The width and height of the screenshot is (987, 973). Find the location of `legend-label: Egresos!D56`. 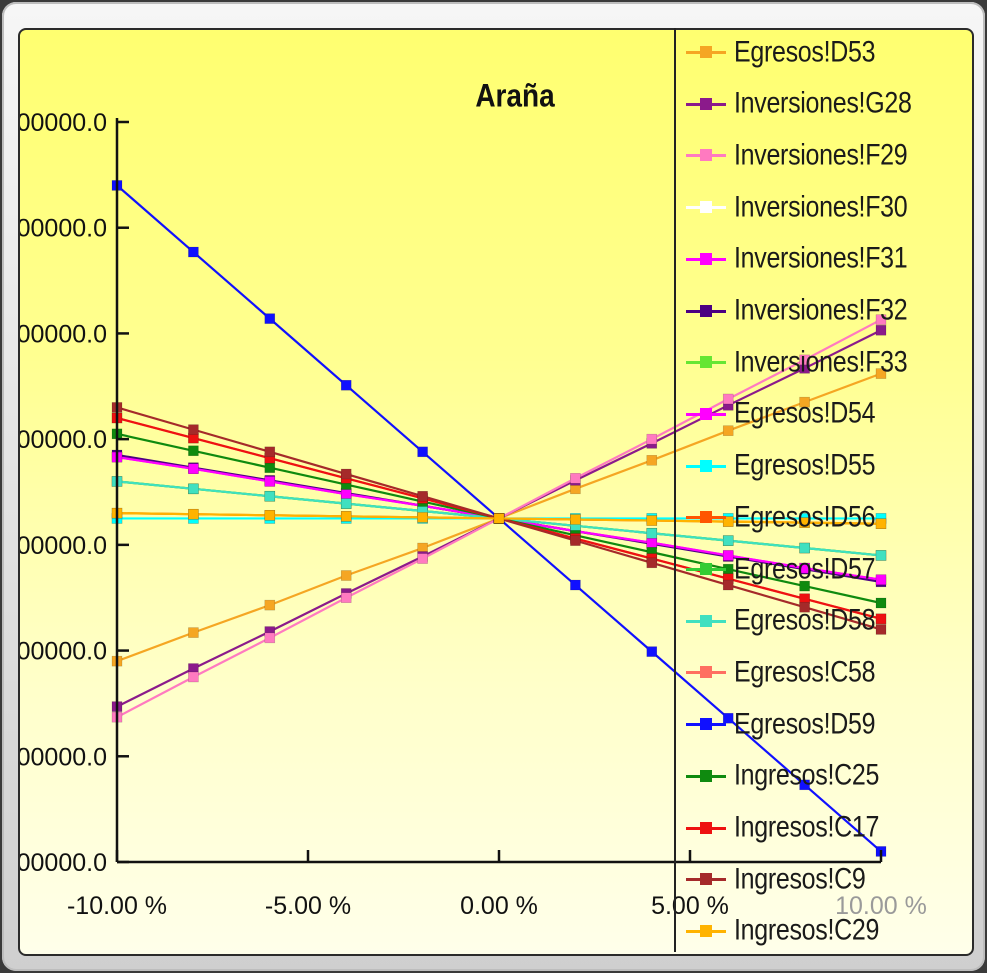

legend-label: Egresos!D56 is located at coordinates (805, 516).